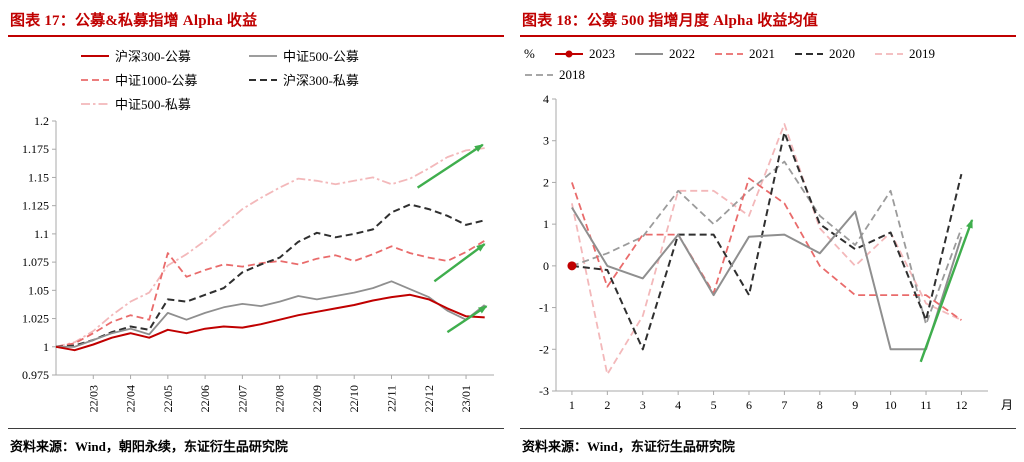  I want to click on series-line-沪深300-私募, so click(270, 275).